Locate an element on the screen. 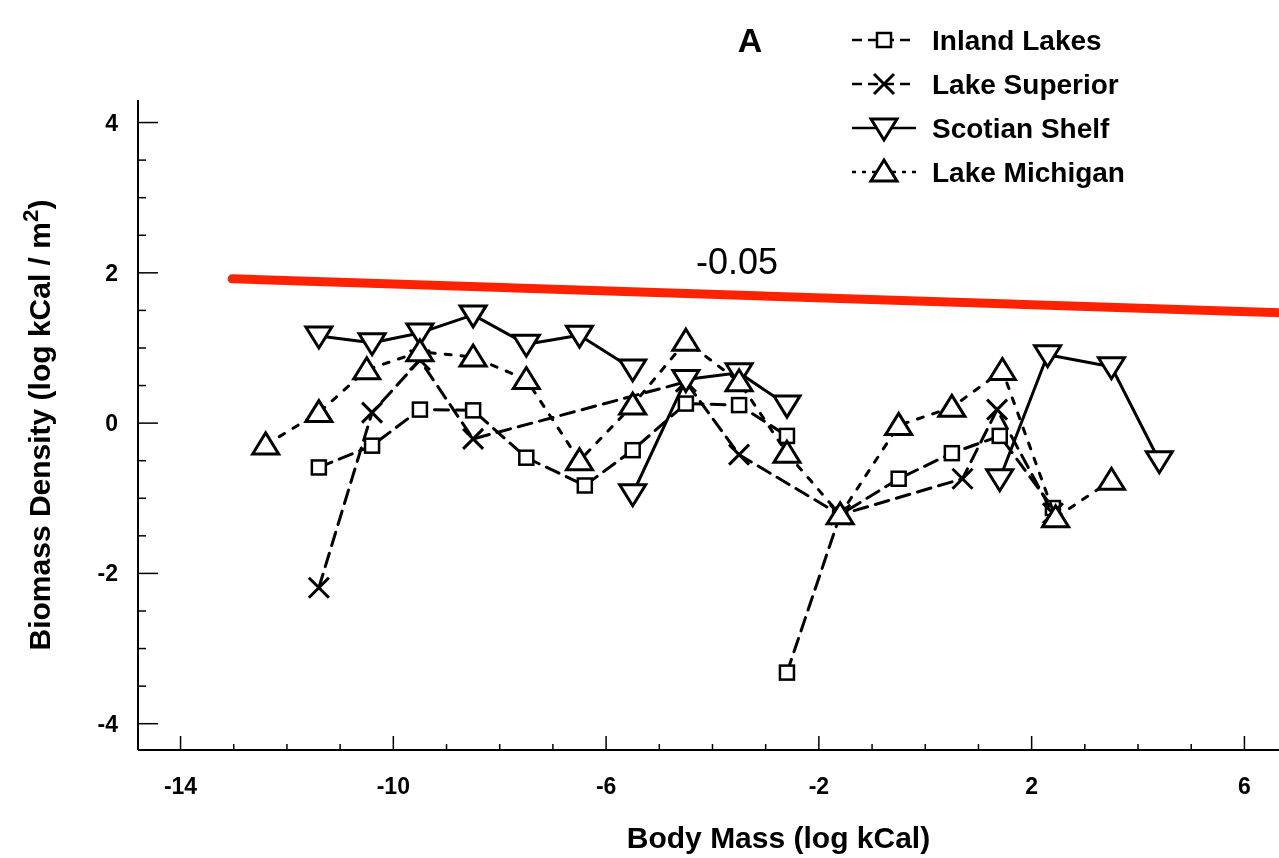  legend-label: Lake Superior is located at coordinates (1025, 84).